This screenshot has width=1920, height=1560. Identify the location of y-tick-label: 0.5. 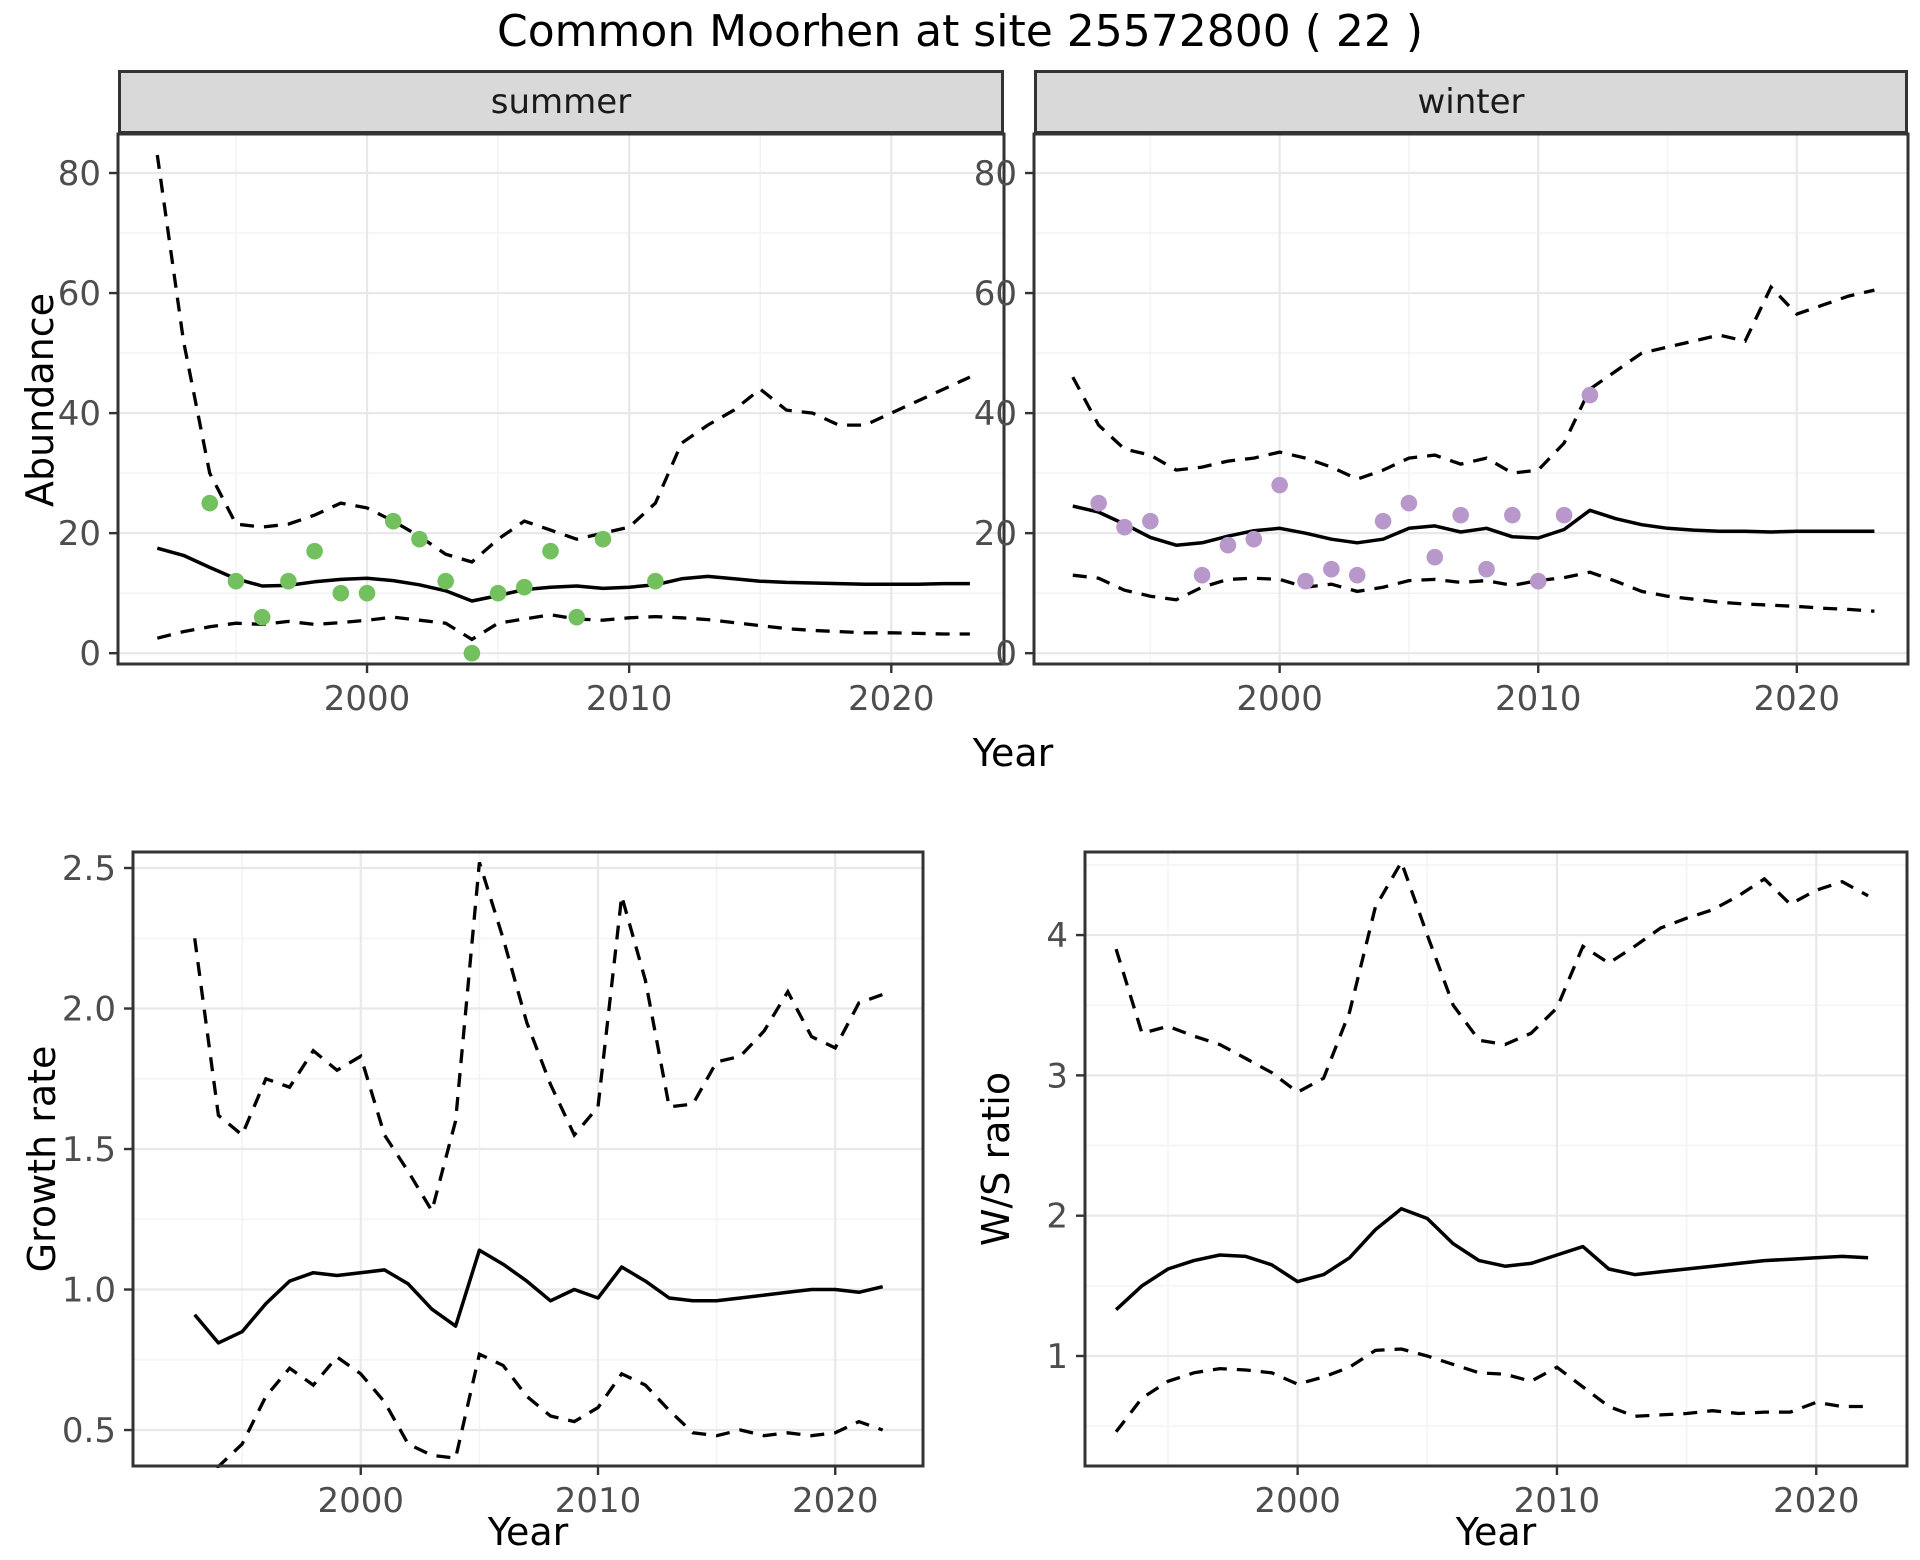
(89, 1431).